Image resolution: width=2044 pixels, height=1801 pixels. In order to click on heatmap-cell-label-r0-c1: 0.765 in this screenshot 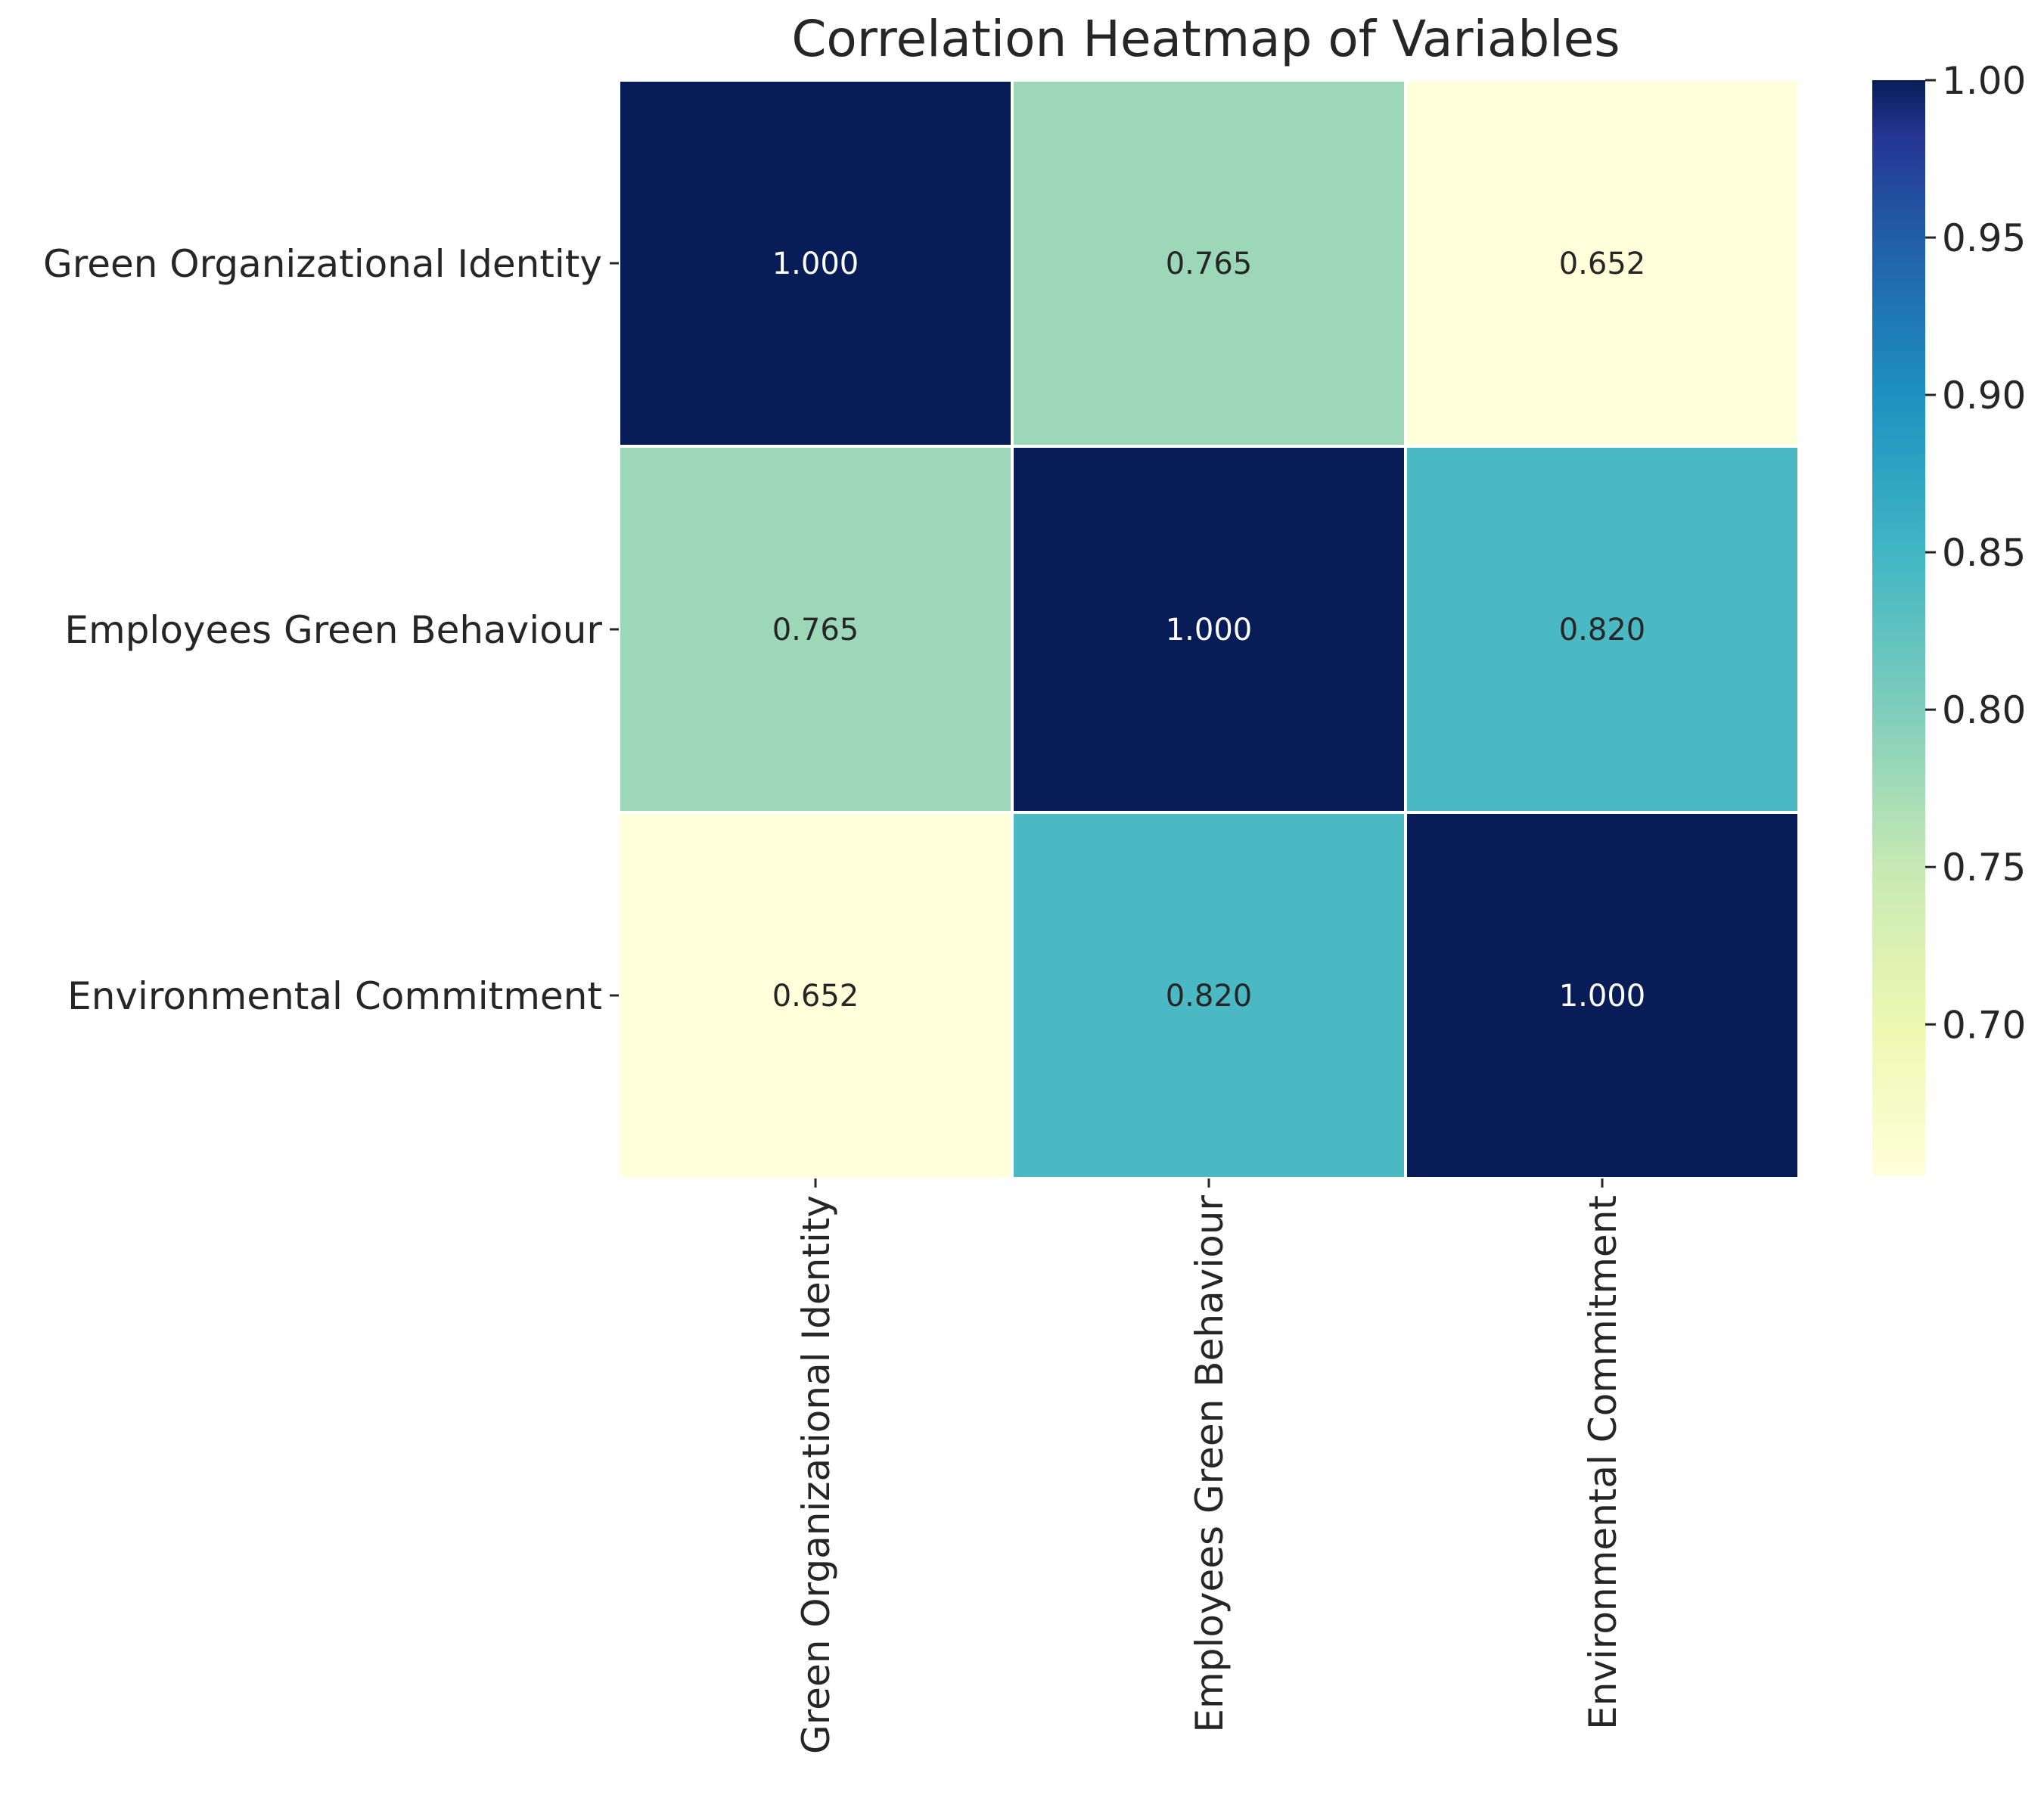, I will do `click(1209, 264)`.